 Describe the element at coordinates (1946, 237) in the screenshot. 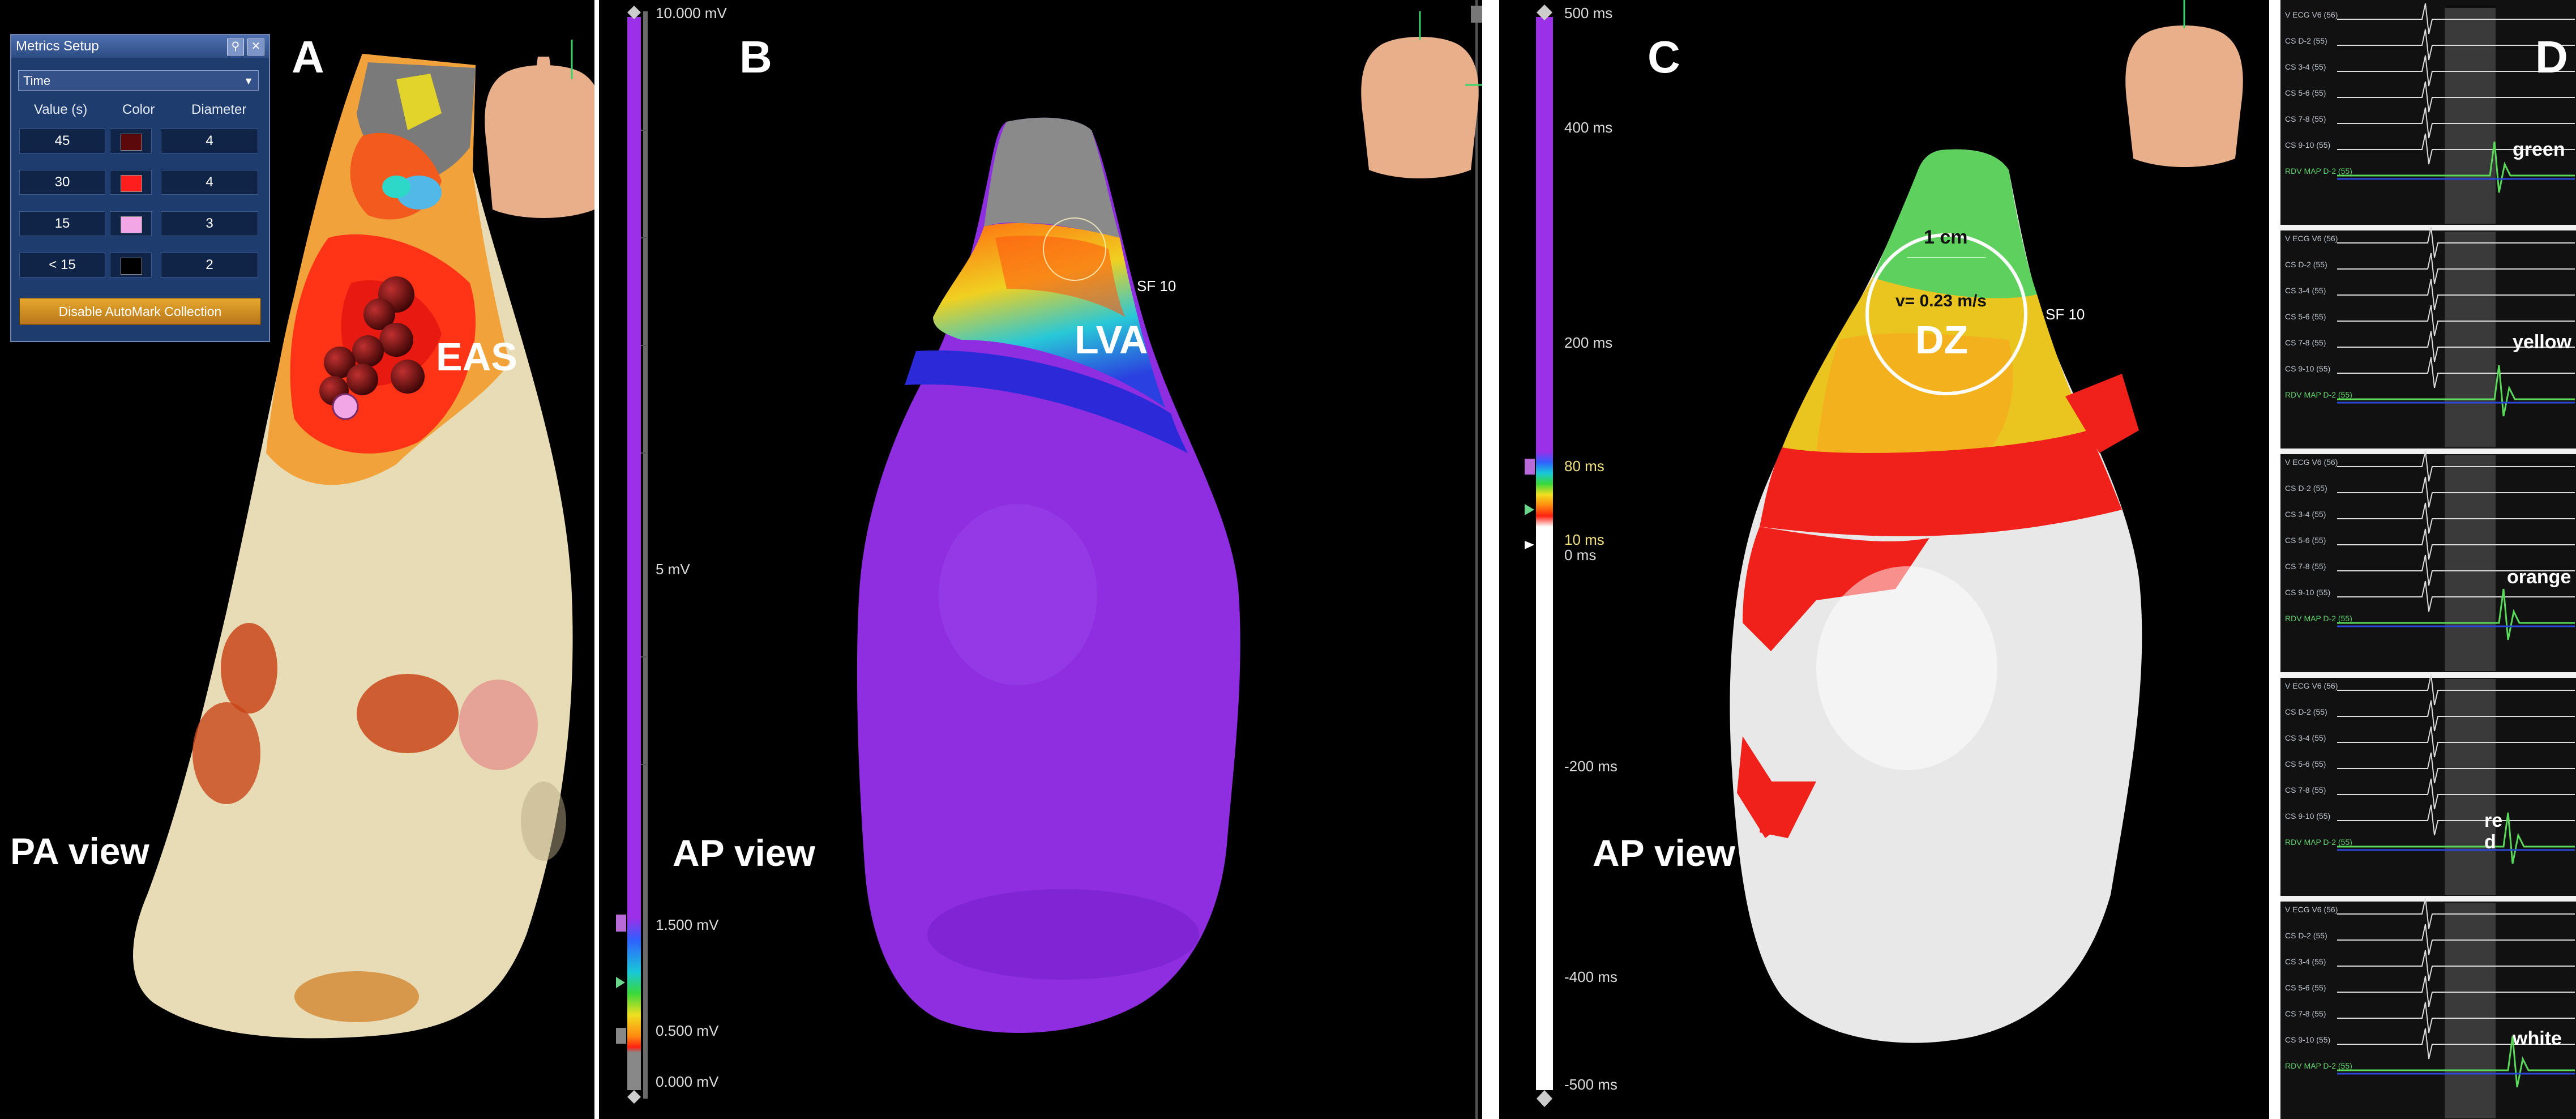

I see `circle-radius-label: 1 cm` at that location.